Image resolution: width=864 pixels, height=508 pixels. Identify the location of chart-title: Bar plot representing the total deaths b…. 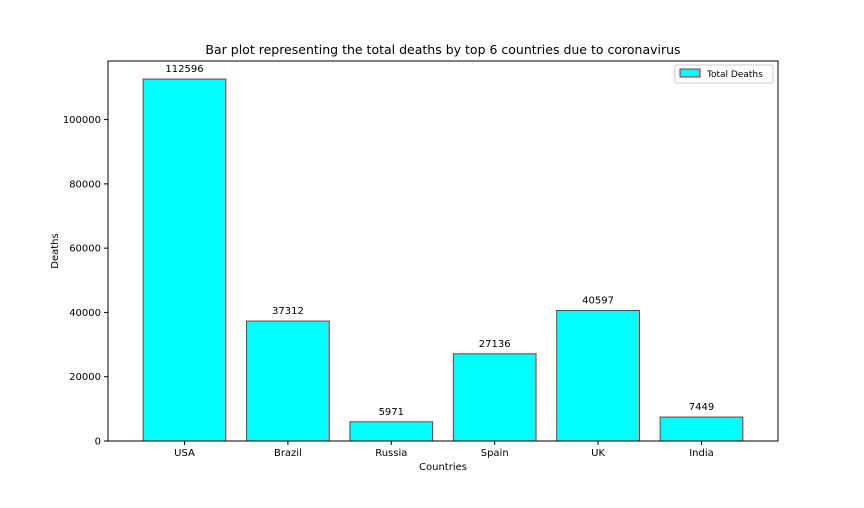
(442, 49).